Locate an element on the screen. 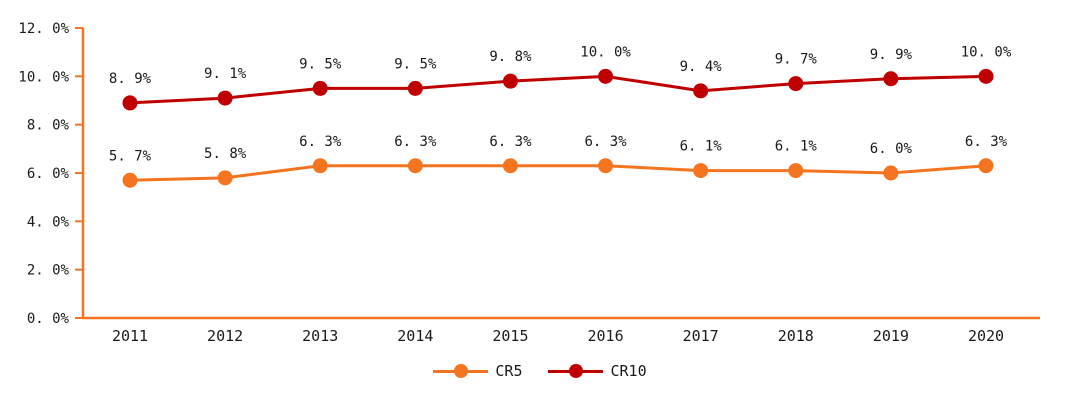 This screenshot has height=416, width=1080. y-tick-label: 12. 0% is located at coordinates (43, 29).